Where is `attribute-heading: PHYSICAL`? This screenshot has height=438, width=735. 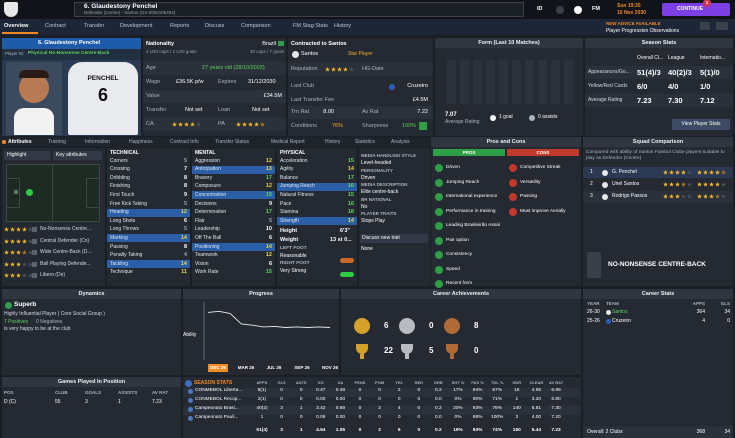 attribute-heading: PHYSICAL is located at coordinates (293, 153).